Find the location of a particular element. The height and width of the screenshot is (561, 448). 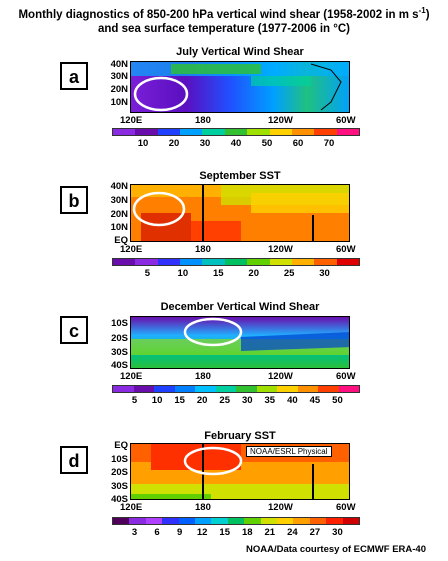

panel-a-title: July Vertical Wind Shear is located at coordinates (240, 52).